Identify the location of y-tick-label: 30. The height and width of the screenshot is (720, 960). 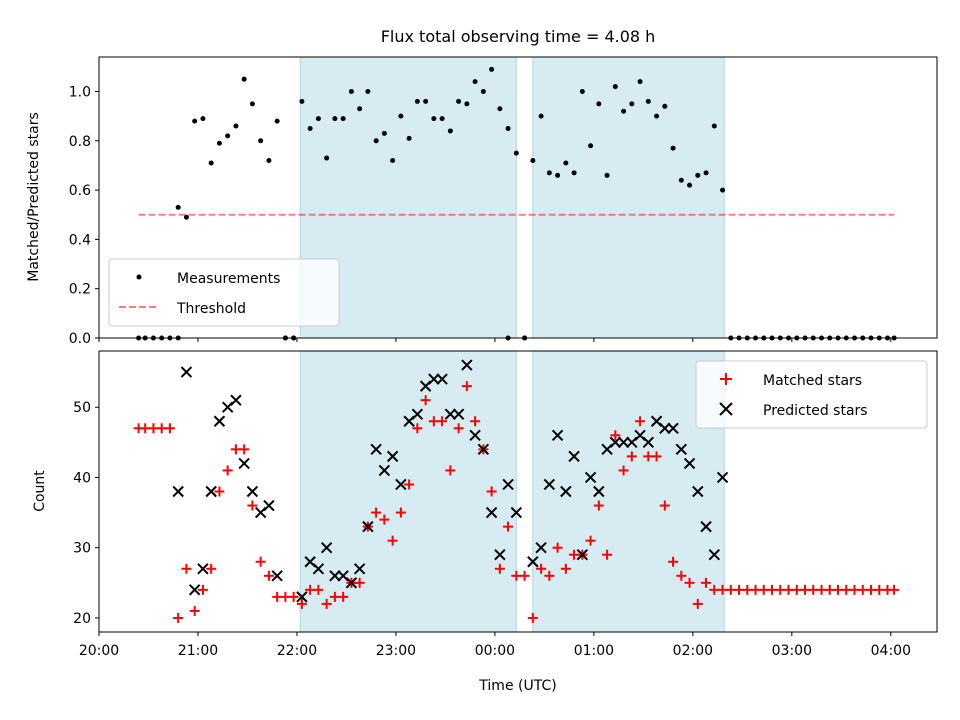
(82, 549).